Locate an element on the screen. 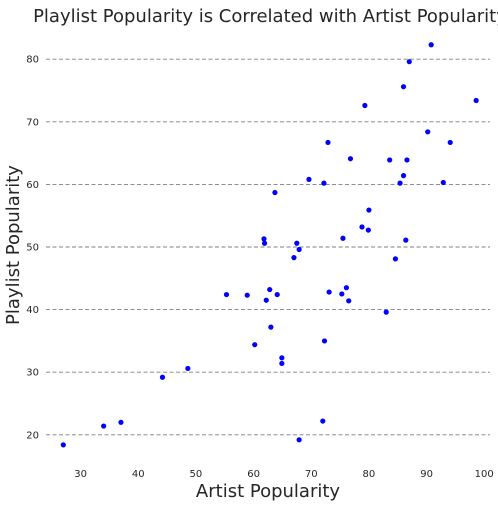 The height and width of the screenshot is (512, 498). x-tick-label: 40 is located at coordinates (138, 474).